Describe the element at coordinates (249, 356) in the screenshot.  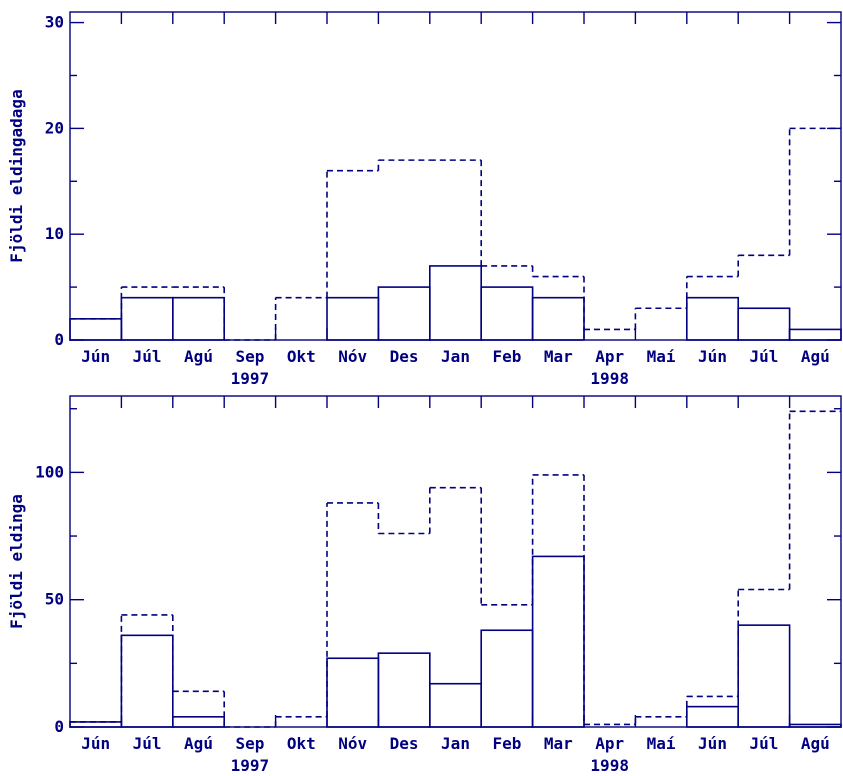
I see `panel1-x-tick-label: Sep` at that location.